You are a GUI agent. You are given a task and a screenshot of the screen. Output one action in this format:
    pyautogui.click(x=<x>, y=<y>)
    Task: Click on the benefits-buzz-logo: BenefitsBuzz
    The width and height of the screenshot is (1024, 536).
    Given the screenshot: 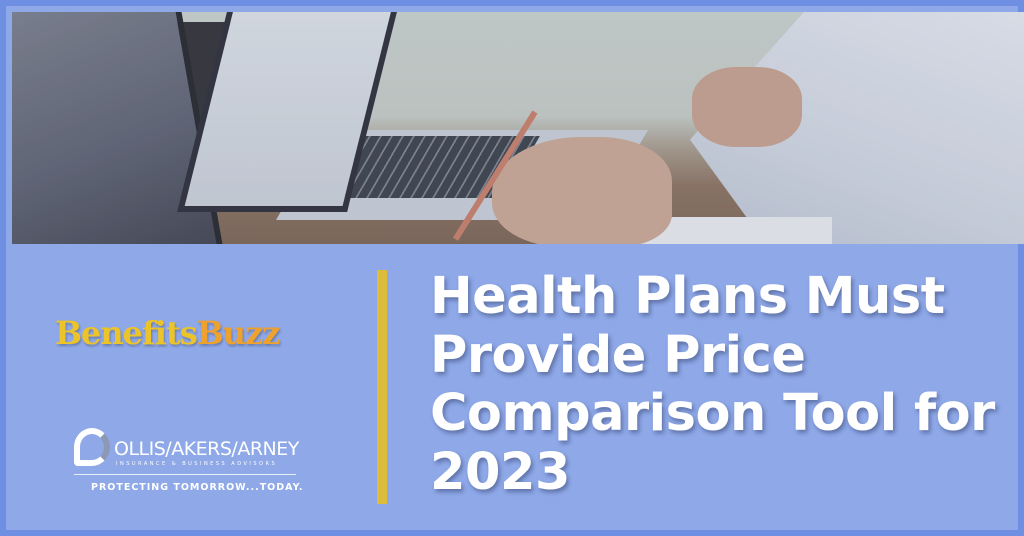 What is the action you would take?
    pyautogui.click(x=168, y=333)
    